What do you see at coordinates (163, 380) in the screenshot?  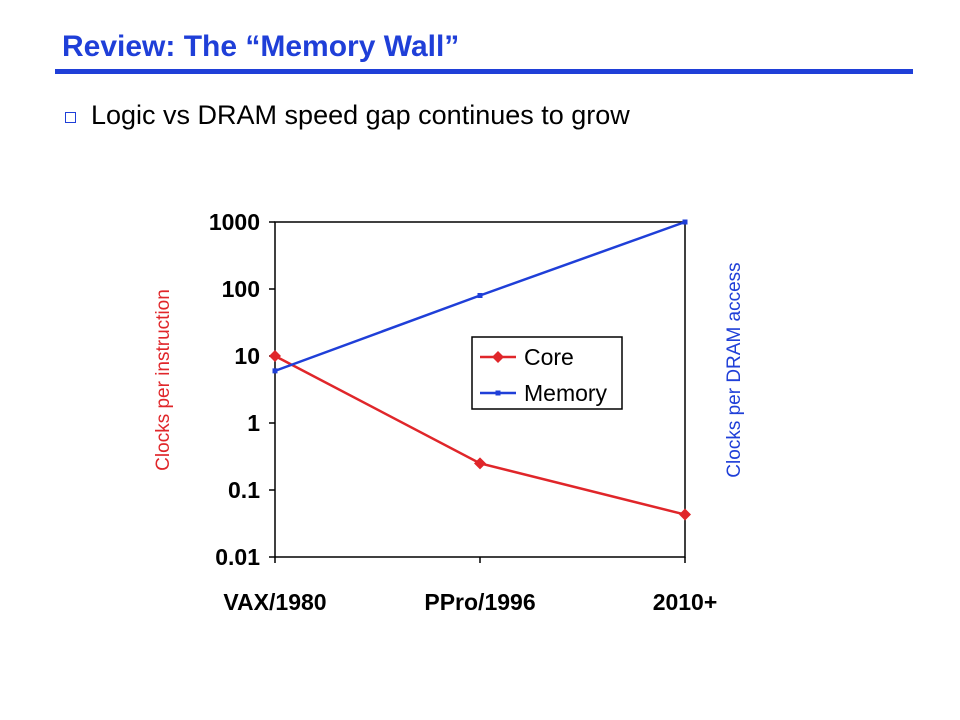 I see `y-axis-label-left: Clocks per instruction` at bounding box center [163, 380].